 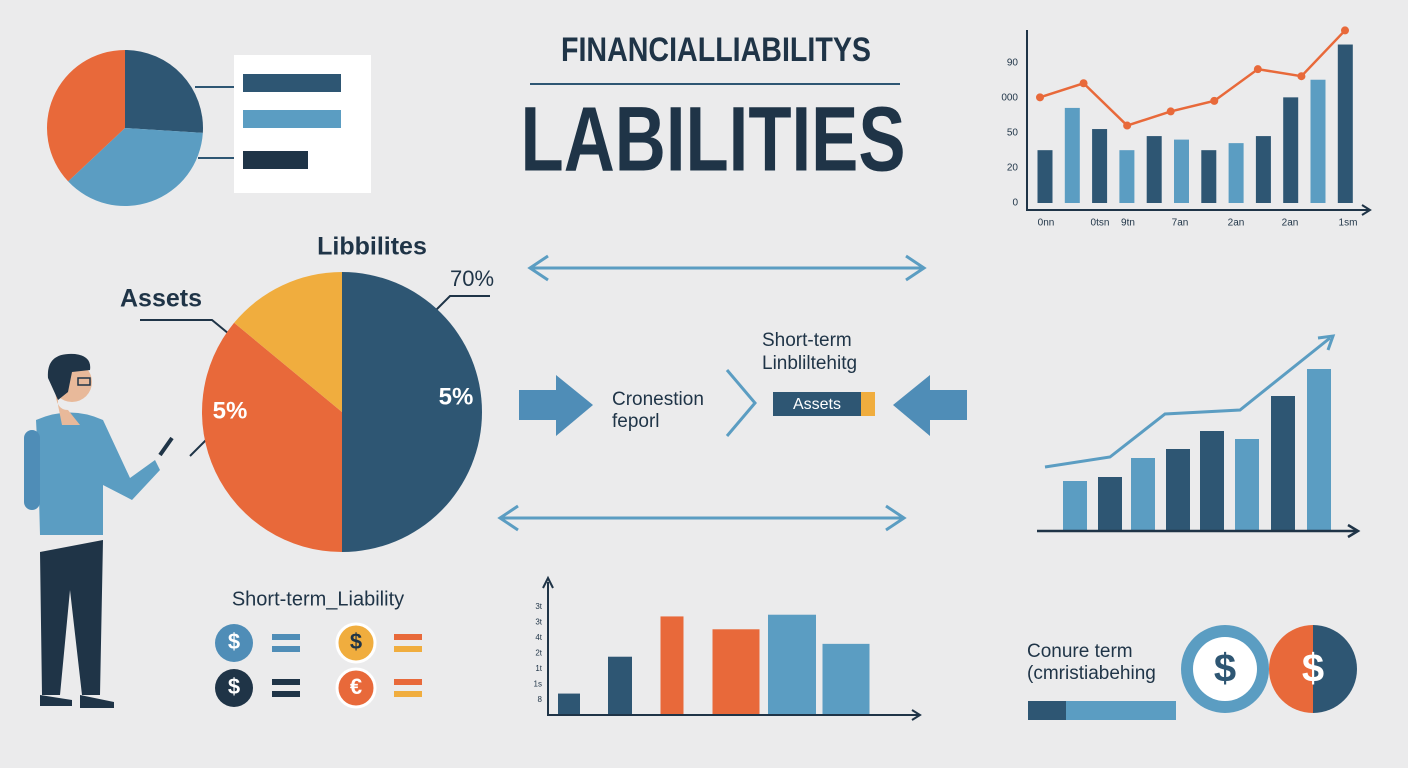 I want to click on y-tick-label: 90, so click(x=1013, y=63).